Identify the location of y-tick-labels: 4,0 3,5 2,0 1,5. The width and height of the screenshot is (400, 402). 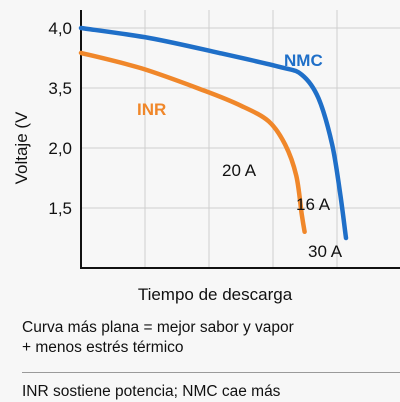
(60, 118).